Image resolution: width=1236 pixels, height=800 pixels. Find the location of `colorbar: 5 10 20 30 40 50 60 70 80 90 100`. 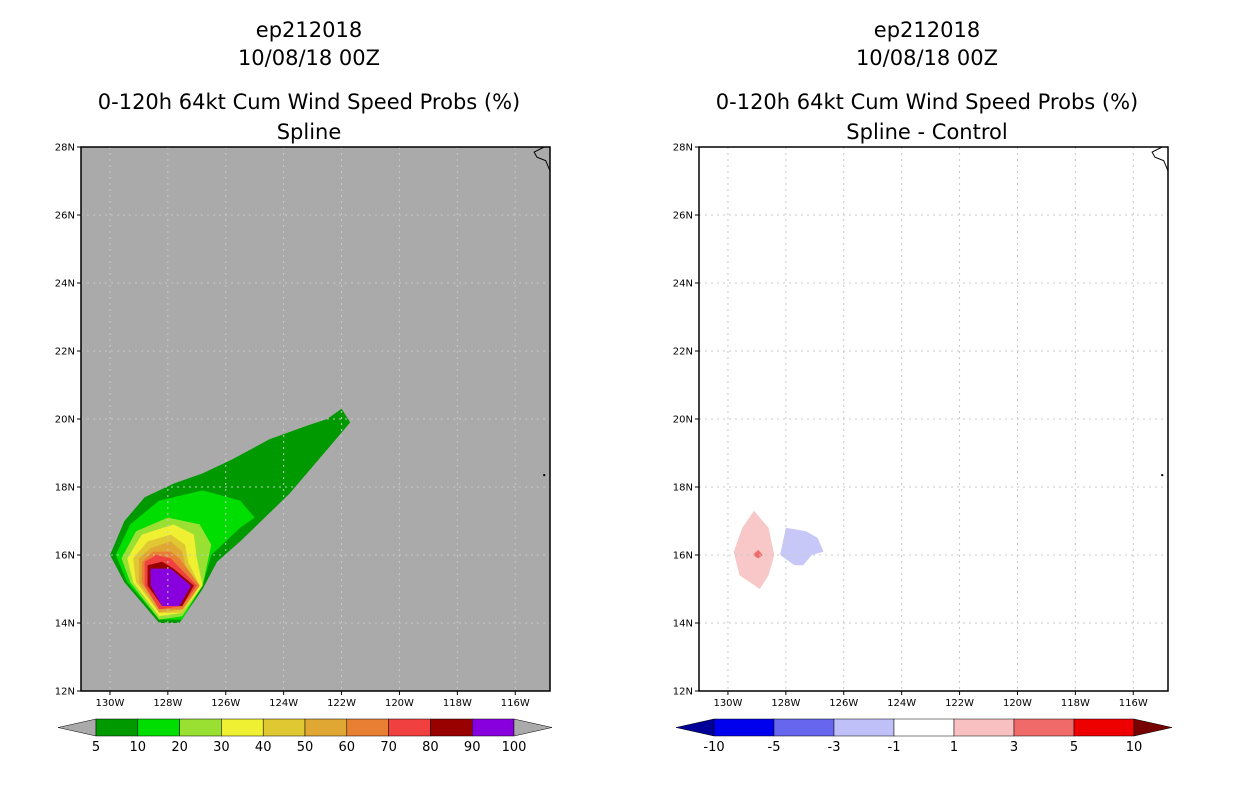

colorbar: 5 10 20 30 40 50 60 70 80 90 100 is located at coordinates (305, 736).